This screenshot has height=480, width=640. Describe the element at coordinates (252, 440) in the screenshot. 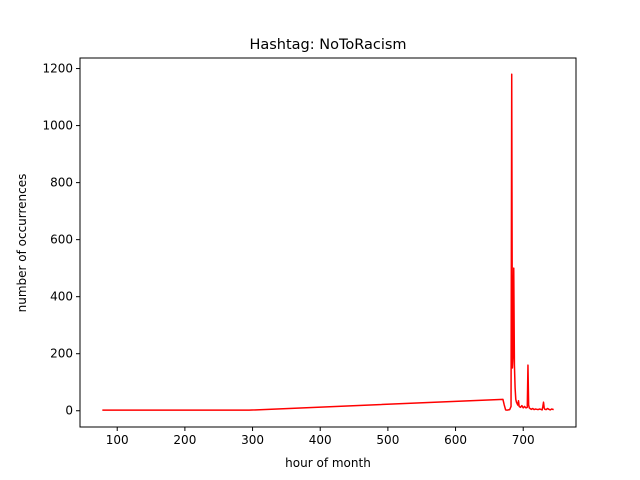

I see `x-tick-label: 300` at that location.